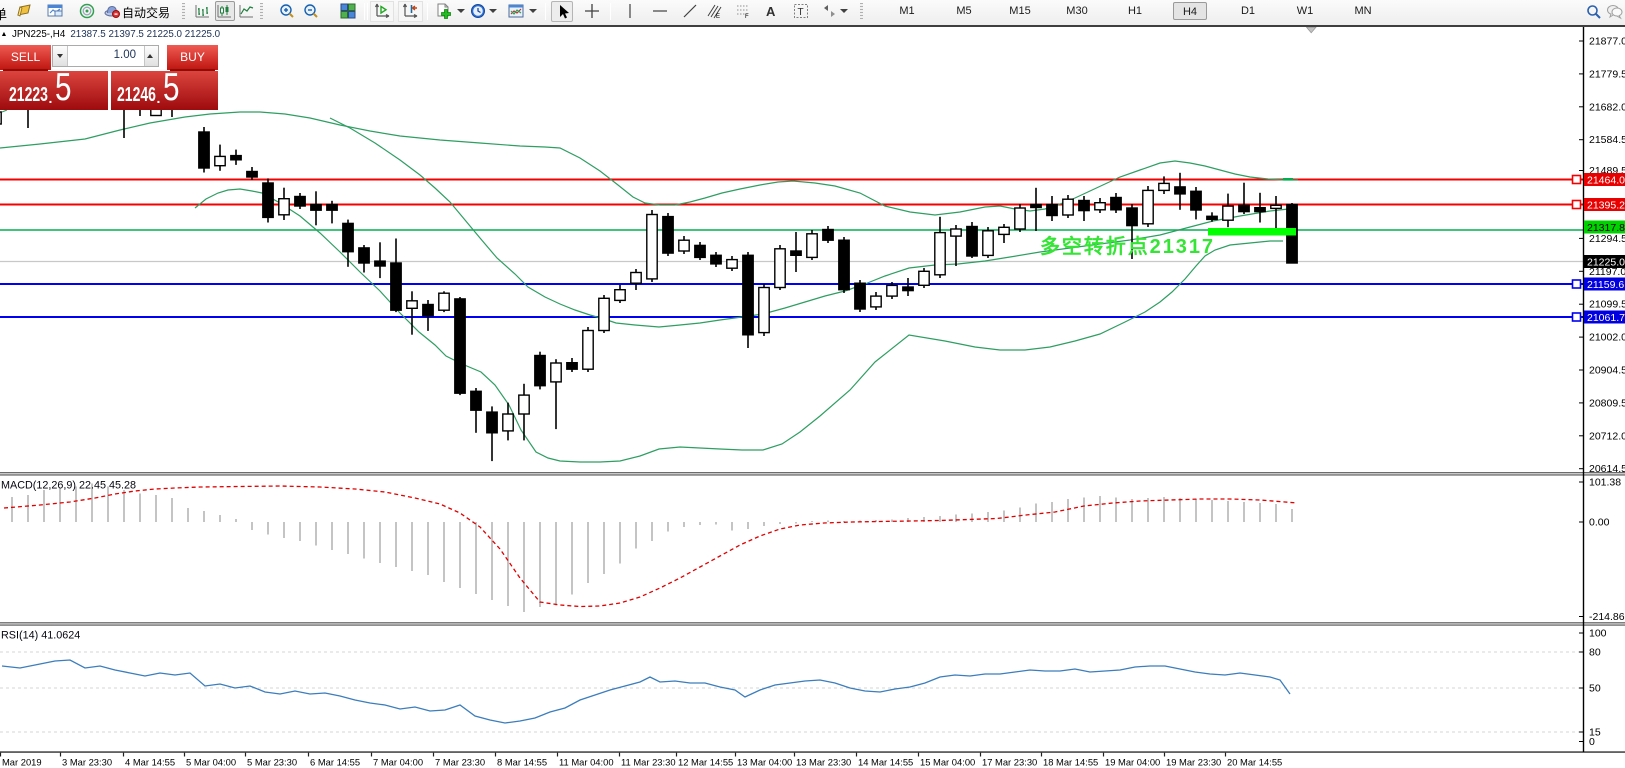 This screenshot has height=768, width=1625. What do you see at coordinates (1605, 285) in the screenshot?
I see `svg-text: 21159.6` at bounding box center [1605, 285].